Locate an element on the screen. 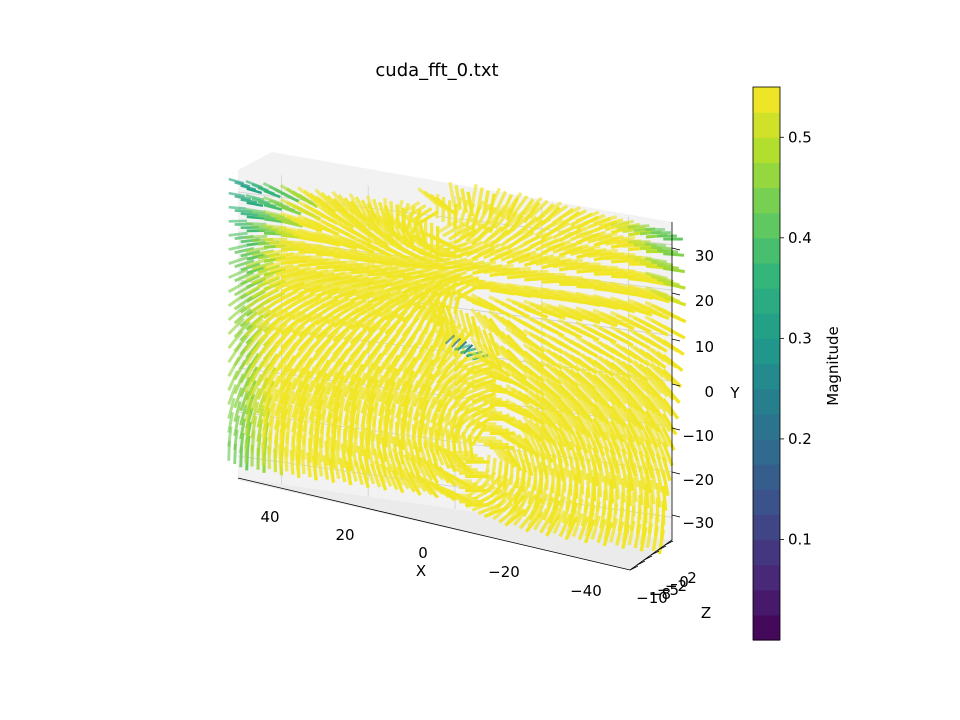 This screenshot has width=960, height=720. x-tick-label: 40 is located at coordinates (269, 517).